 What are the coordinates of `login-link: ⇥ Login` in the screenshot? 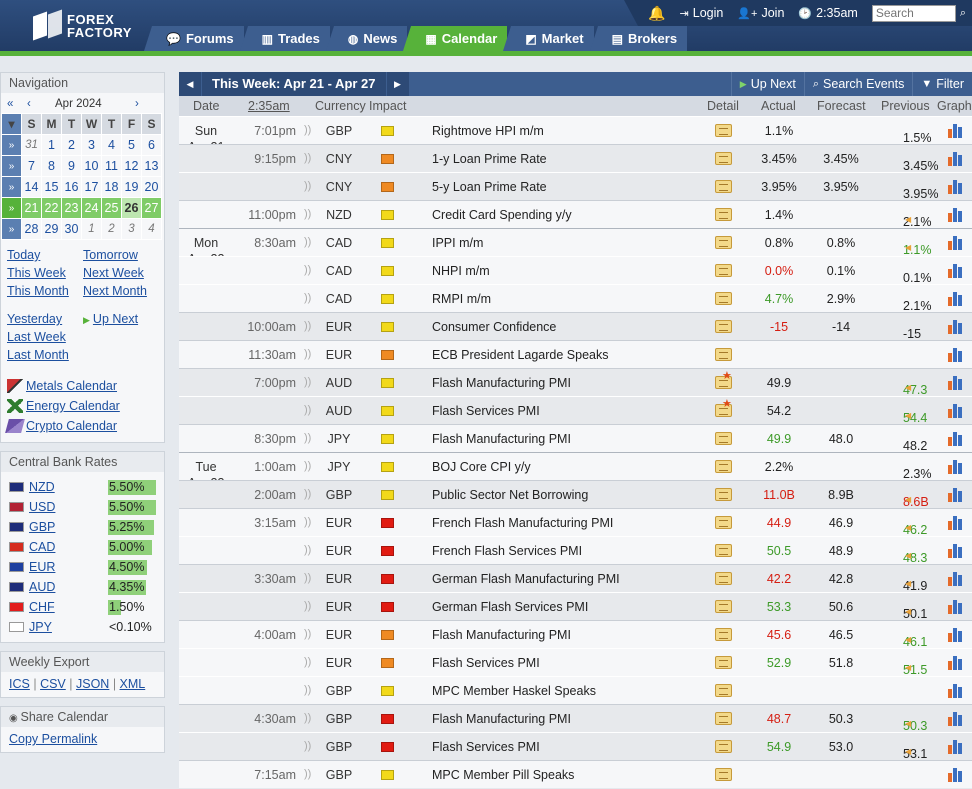 It's located at (702, 13).